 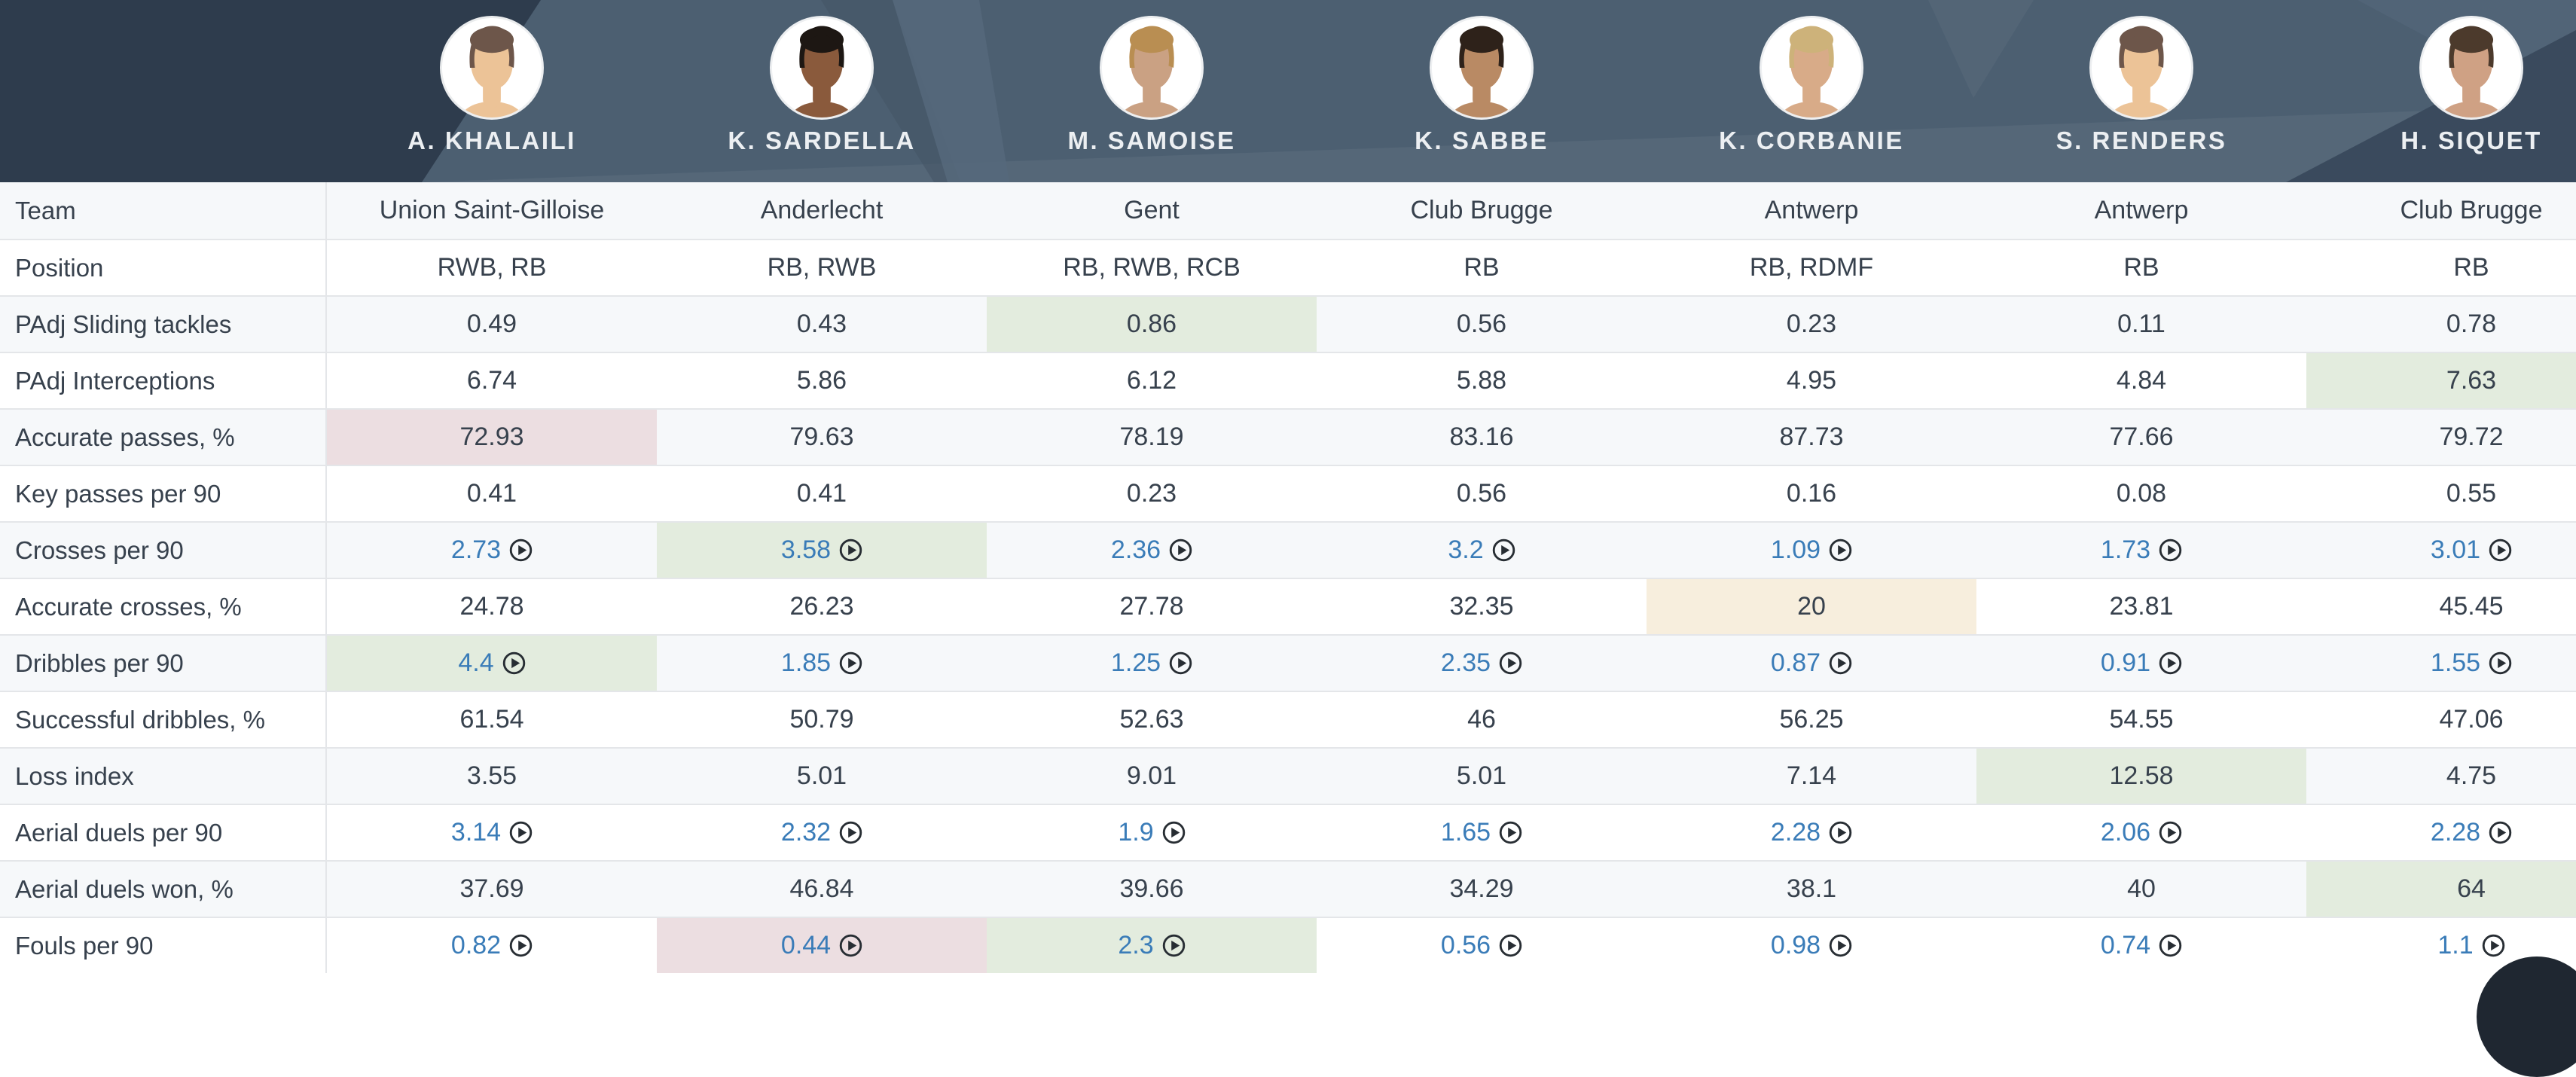 What do you see at coordinates (2125, 549) in the screenshot?
I see `stat-value: 1.73` at bounding box center [2125, 549].